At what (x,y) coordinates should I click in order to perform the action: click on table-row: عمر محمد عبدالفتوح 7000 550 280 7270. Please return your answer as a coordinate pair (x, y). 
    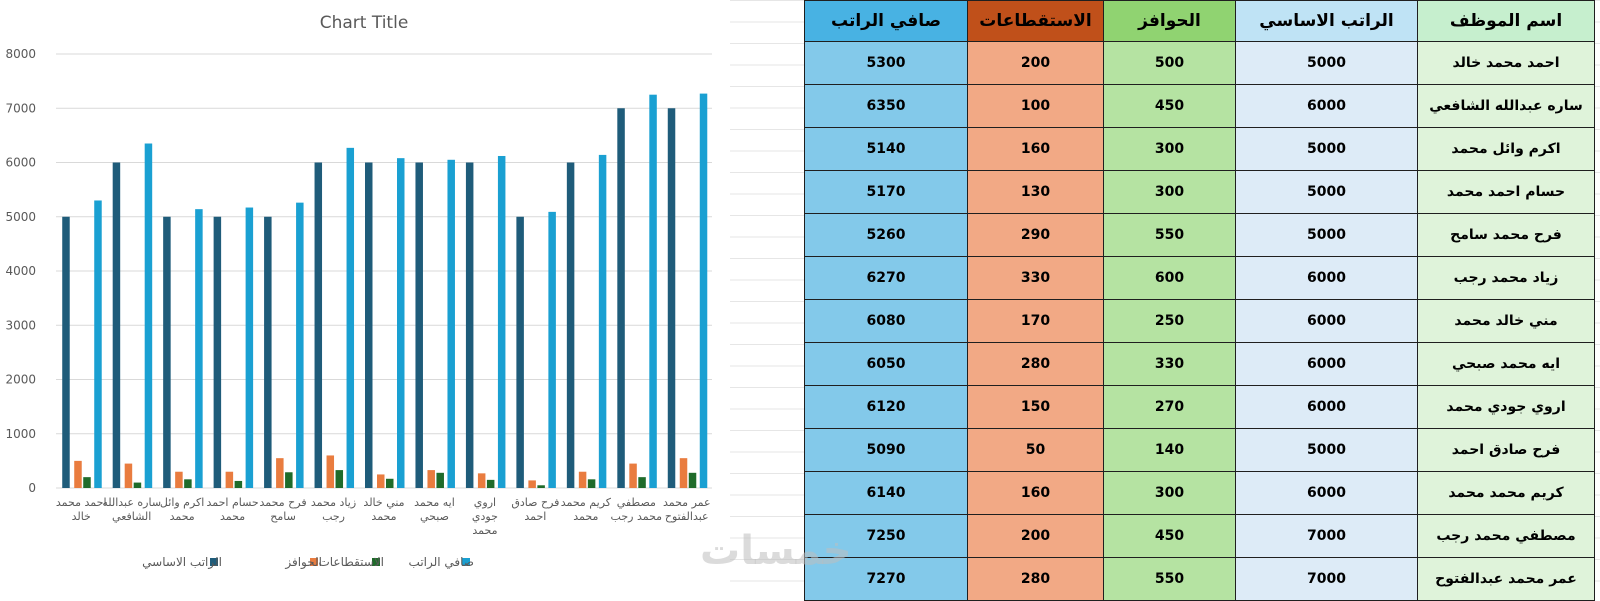
    Looking at the image, I should click on (1199, 579).